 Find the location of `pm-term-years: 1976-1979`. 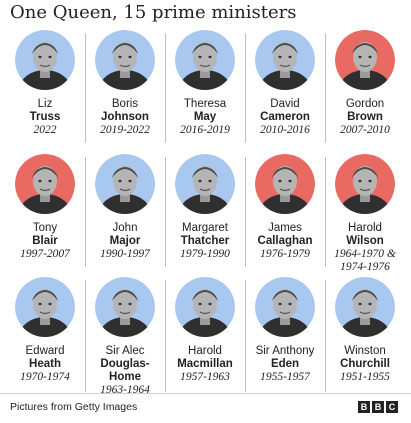

pm-term-years: 1976-1979 is located at coordinates (285, 254).